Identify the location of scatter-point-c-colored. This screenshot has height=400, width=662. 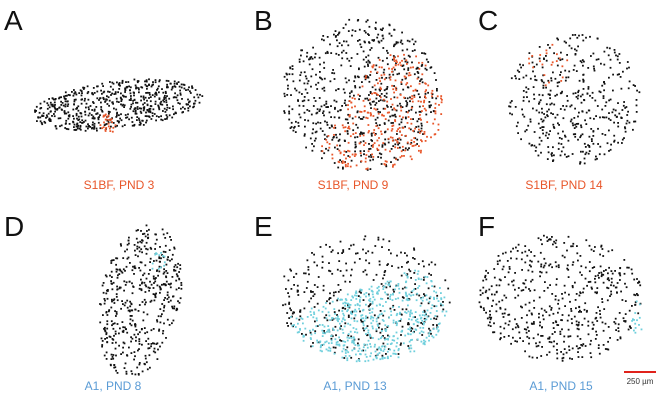
(559, 58).